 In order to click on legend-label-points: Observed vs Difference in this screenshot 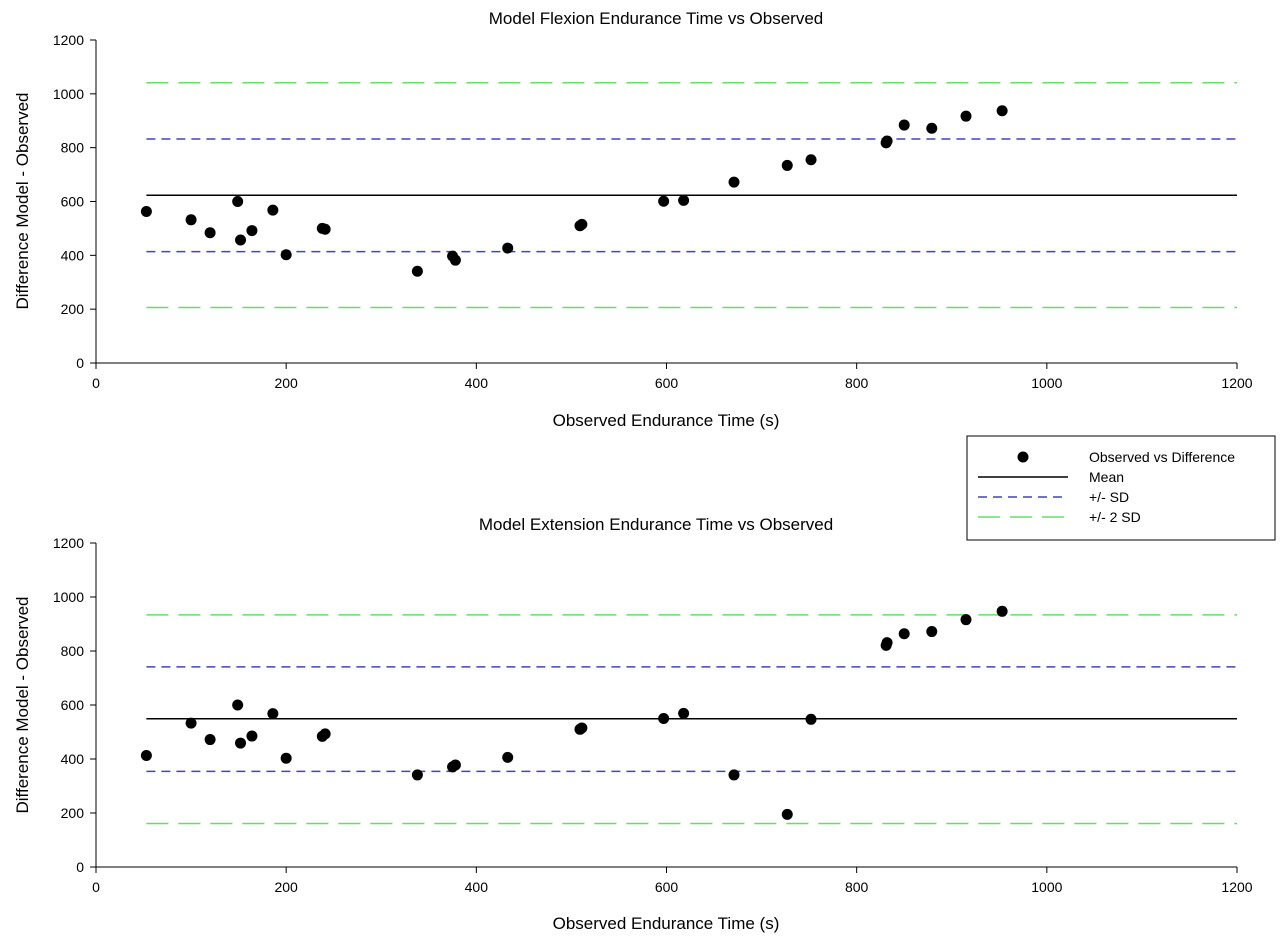, I will do `click(1162, 457)`.